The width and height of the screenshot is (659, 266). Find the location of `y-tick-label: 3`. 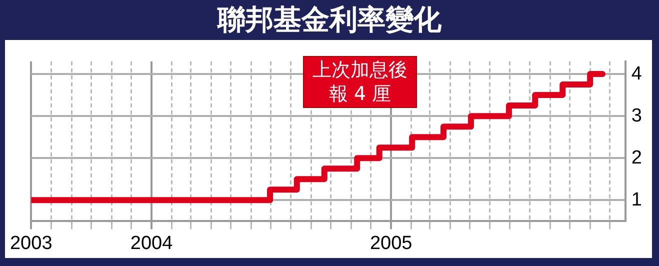

y-tick-label: 3 is located at coordinates (636, 115).